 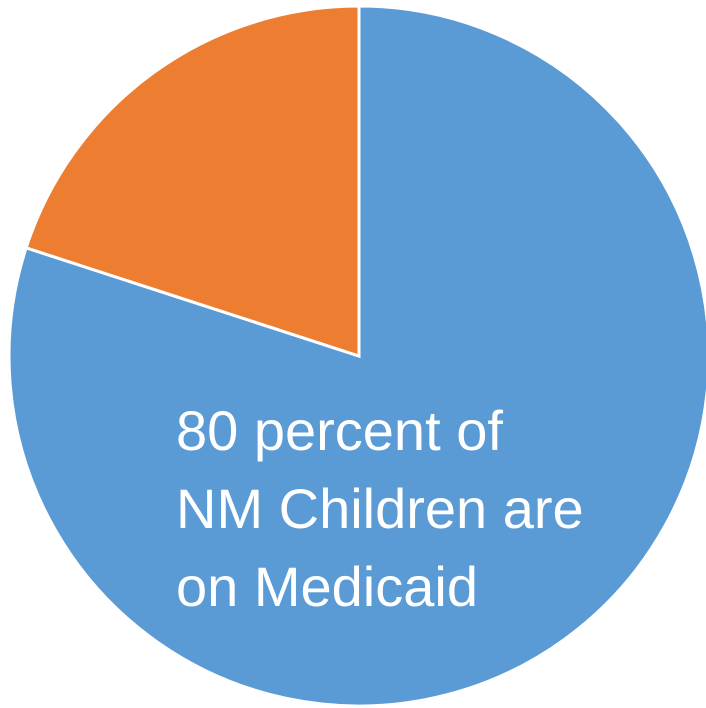 I want to click on annotation-line-1: 80 percent of, so click(x=339, y=430).